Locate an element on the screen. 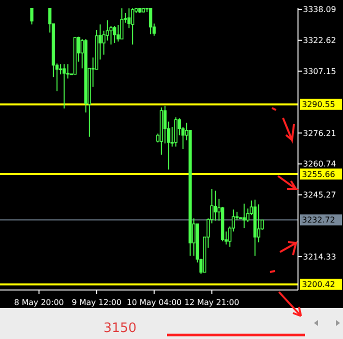 This screenshot has width=343, height=339. y-tick-label: 3214.33 is located at coordinates (319, 257).